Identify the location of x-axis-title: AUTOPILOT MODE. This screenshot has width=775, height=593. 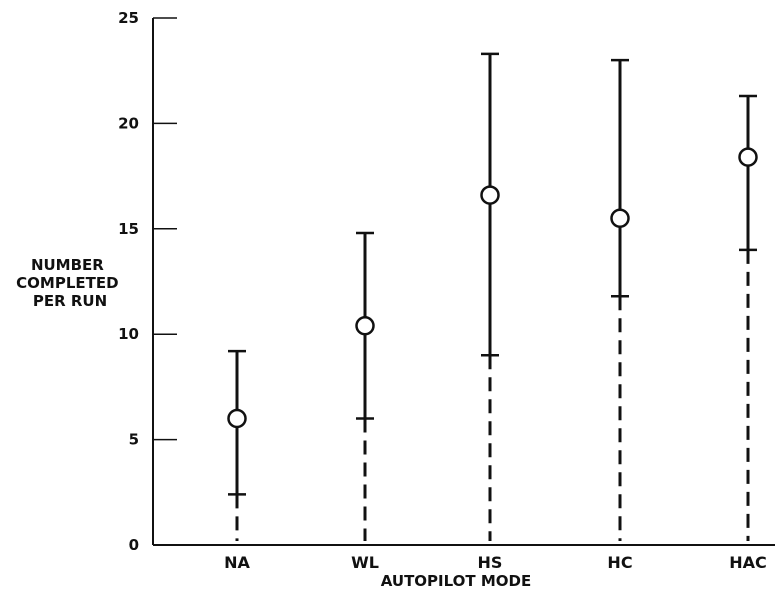
(456, 581).